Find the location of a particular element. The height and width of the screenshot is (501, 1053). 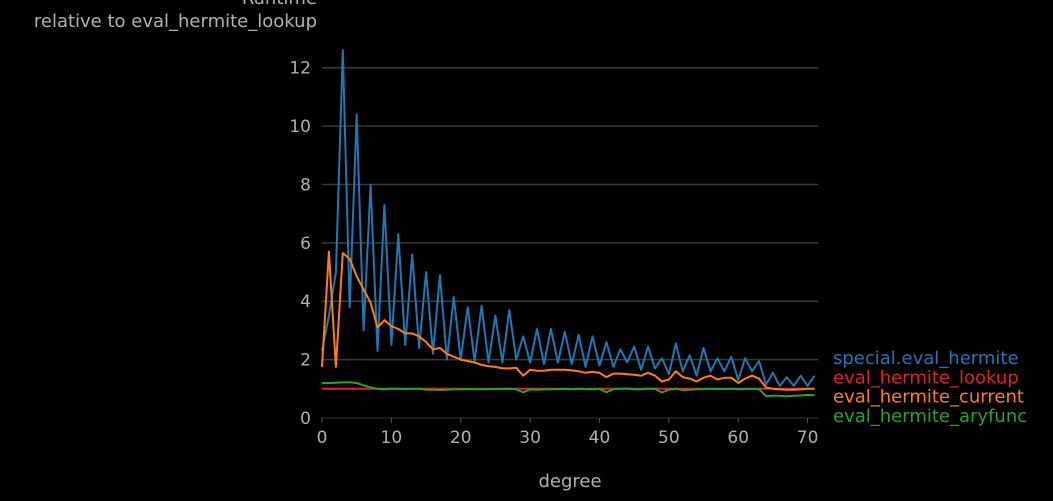

y-tick-labels: 0 2 4 6 8 10 12 is located at coordinates (300, 244).